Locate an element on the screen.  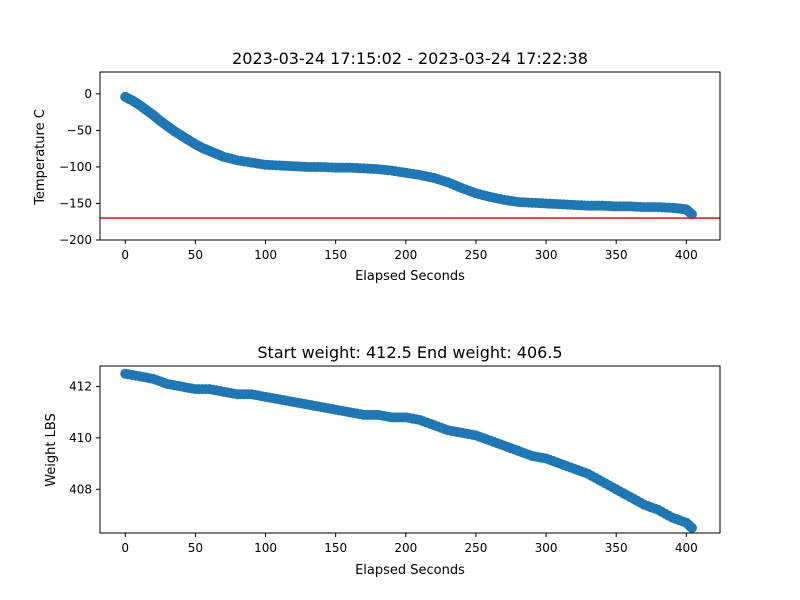
weight-x-axis-label: Elapsed Seconds is located at coordinates (410, 570).